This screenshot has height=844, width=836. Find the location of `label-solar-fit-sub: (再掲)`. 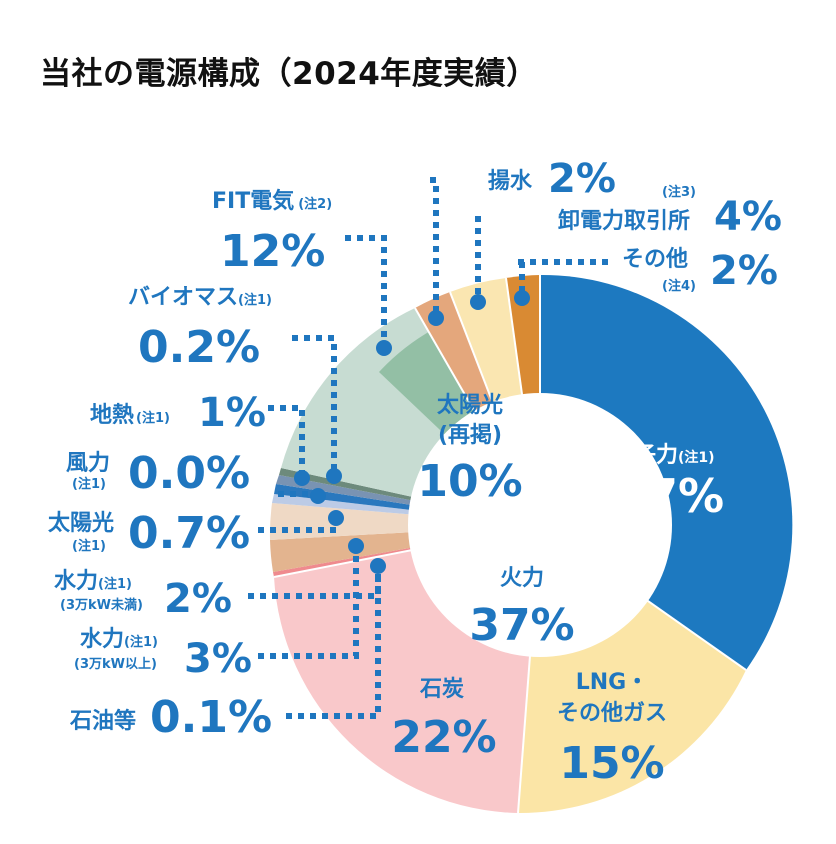

label-solar-fit-sub: (再掲) is located at coordinates (470, 435).